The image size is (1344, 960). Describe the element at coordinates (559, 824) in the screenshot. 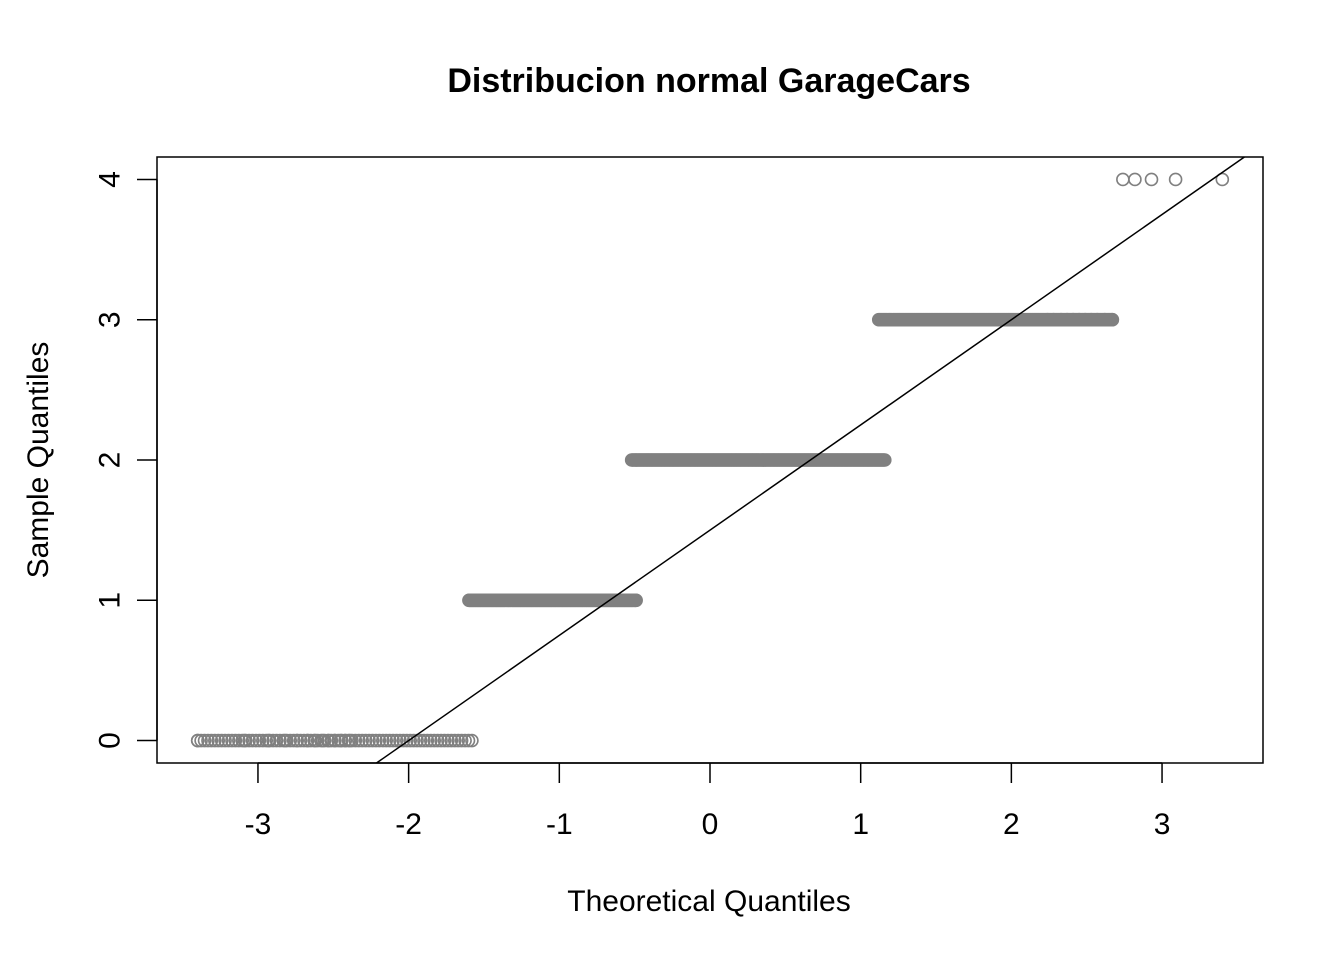

I see `x-tick-label: -1` at that location.